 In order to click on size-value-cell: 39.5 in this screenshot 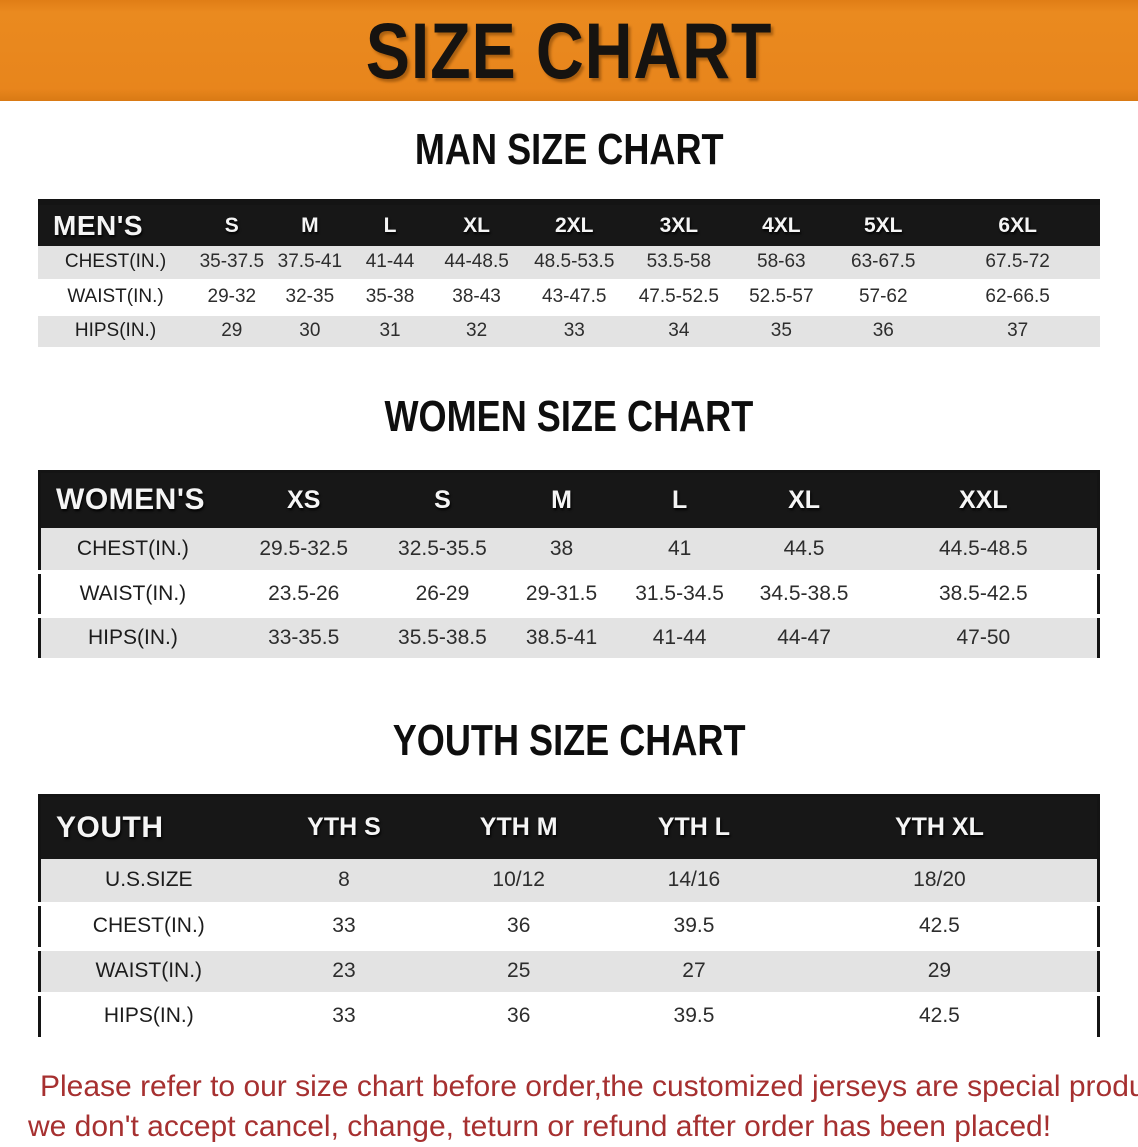, I will do `click(694, 1017)`.